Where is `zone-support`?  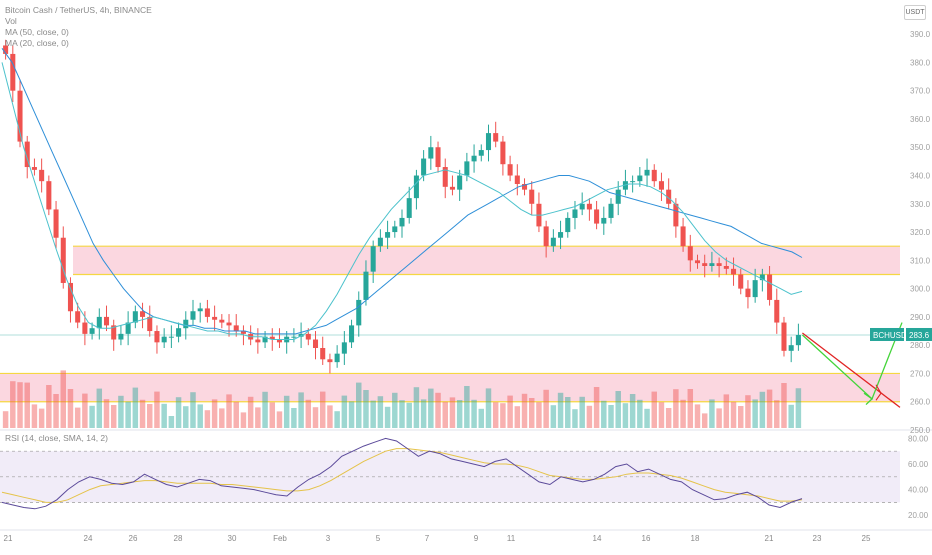 zone-support is located at coordinates (450, 387).